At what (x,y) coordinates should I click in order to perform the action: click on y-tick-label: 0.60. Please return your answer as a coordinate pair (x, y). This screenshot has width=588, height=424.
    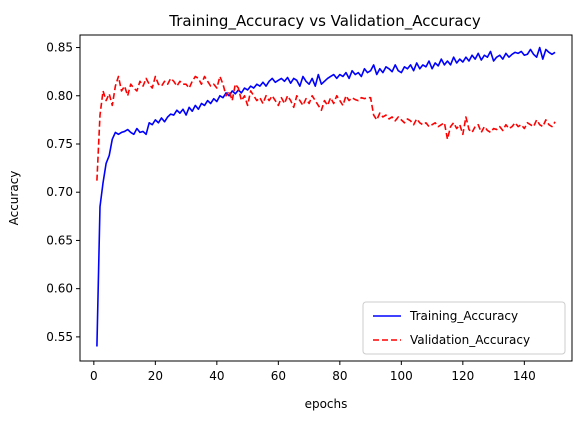
    Looking at the image, I should click on (59, 289).